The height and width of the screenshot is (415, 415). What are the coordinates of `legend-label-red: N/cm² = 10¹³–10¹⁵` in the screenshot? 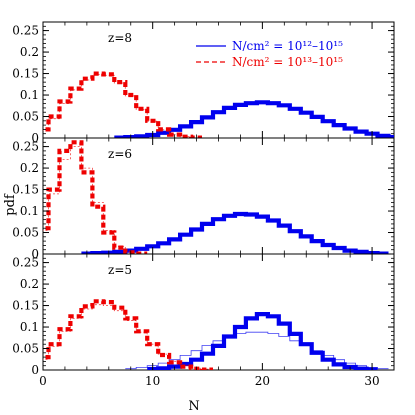 It's located at (287, 62).